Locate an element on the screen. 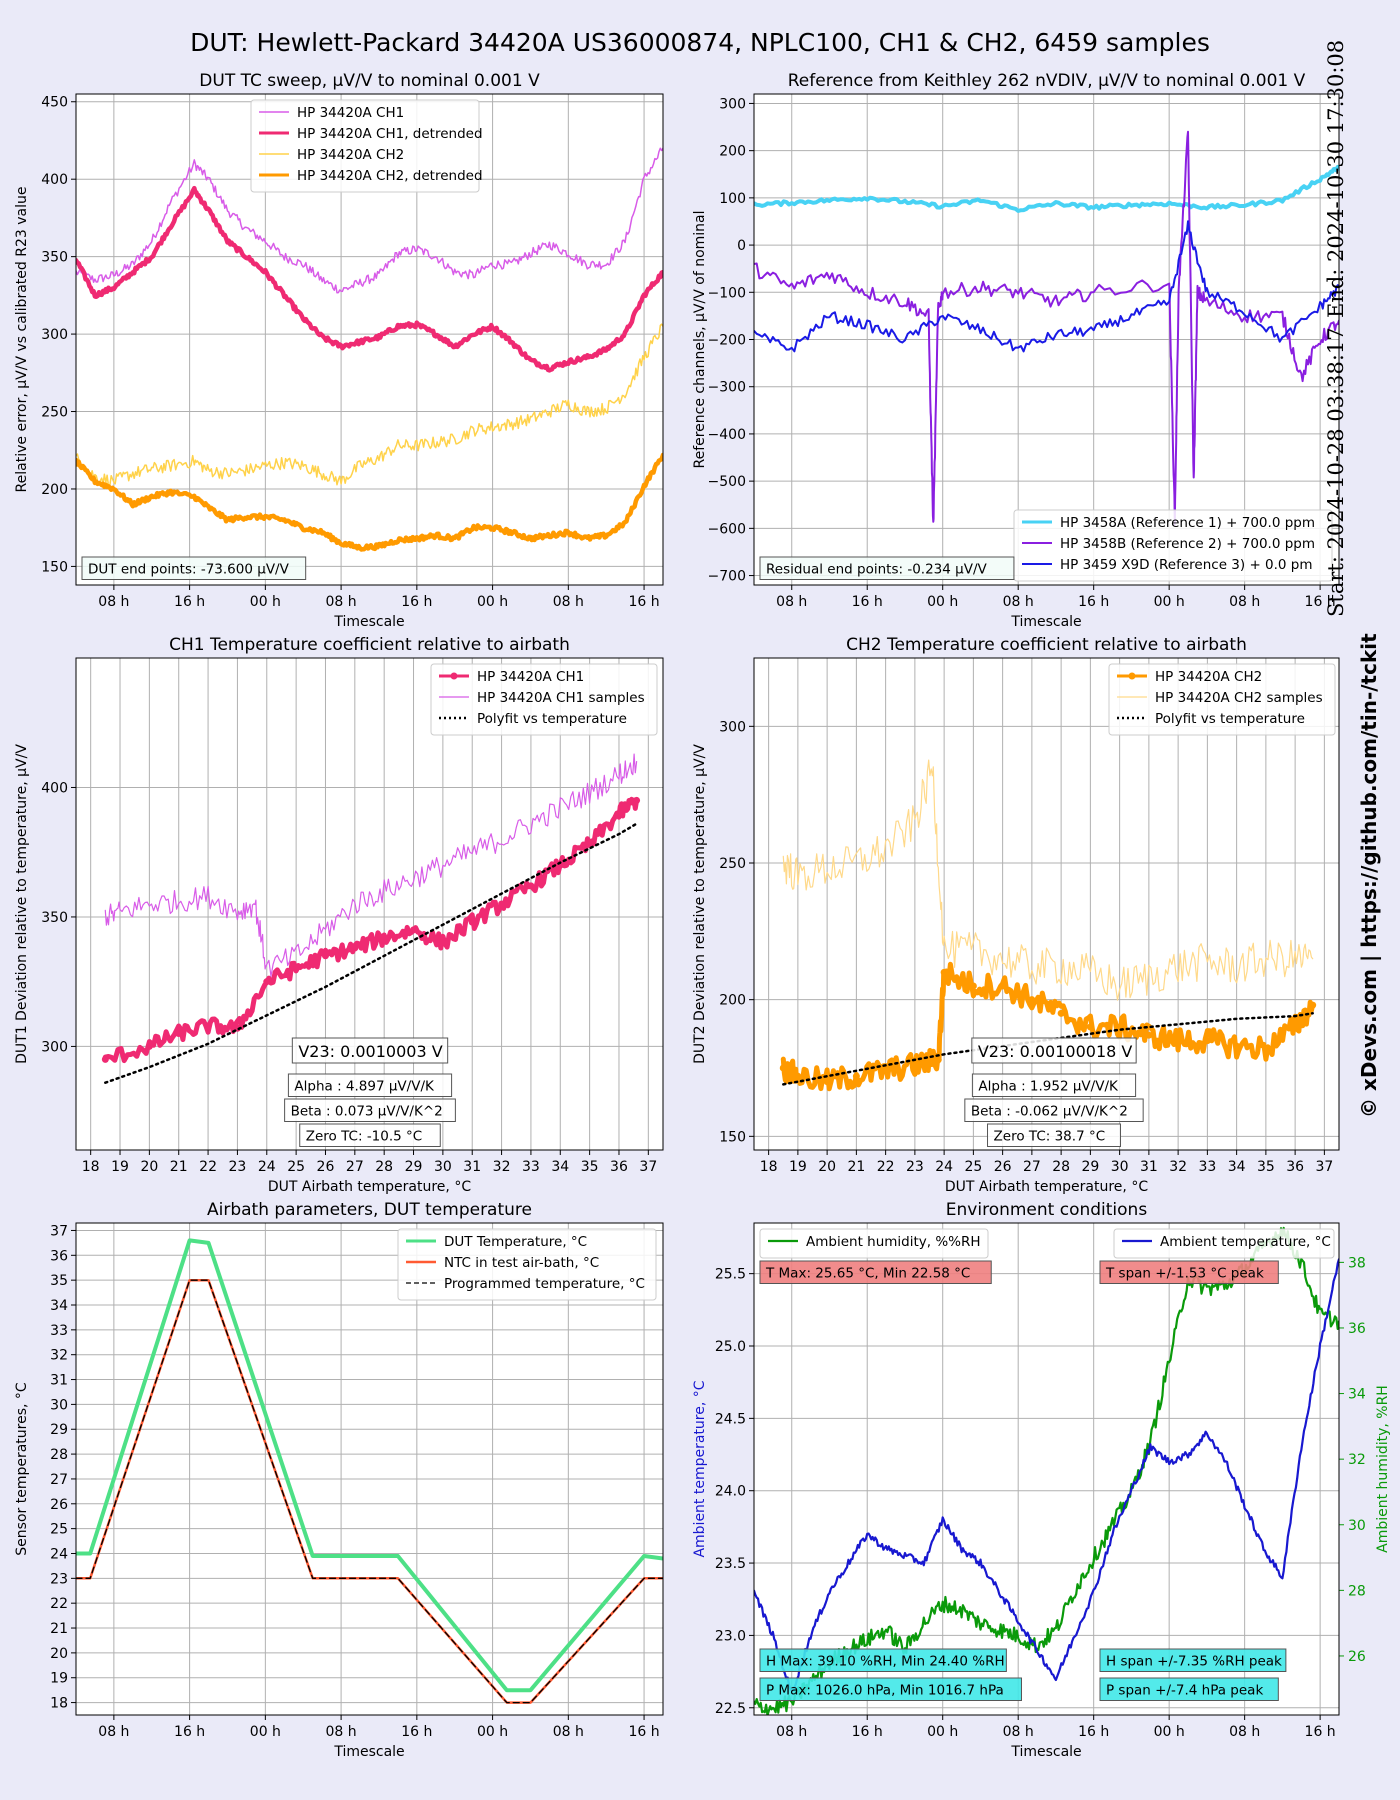  y-axis-label: Ambient temperature, °C is located at coordinates (700, 1468).